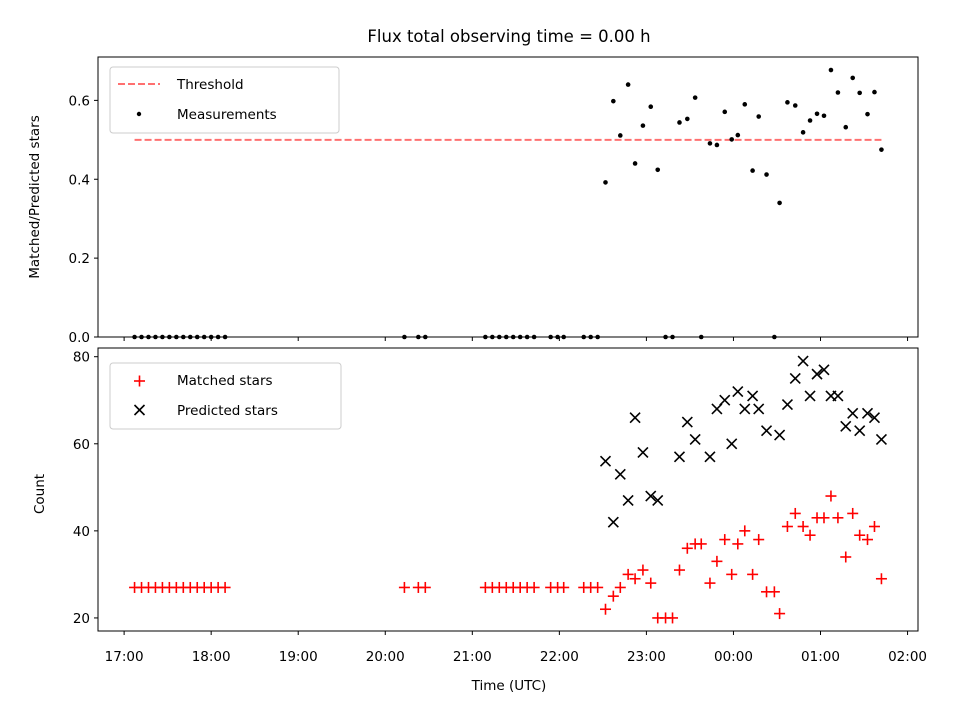 The image size is (960, 724). I want to click on bottom-y-tick-label: 40, so click(81, 532).